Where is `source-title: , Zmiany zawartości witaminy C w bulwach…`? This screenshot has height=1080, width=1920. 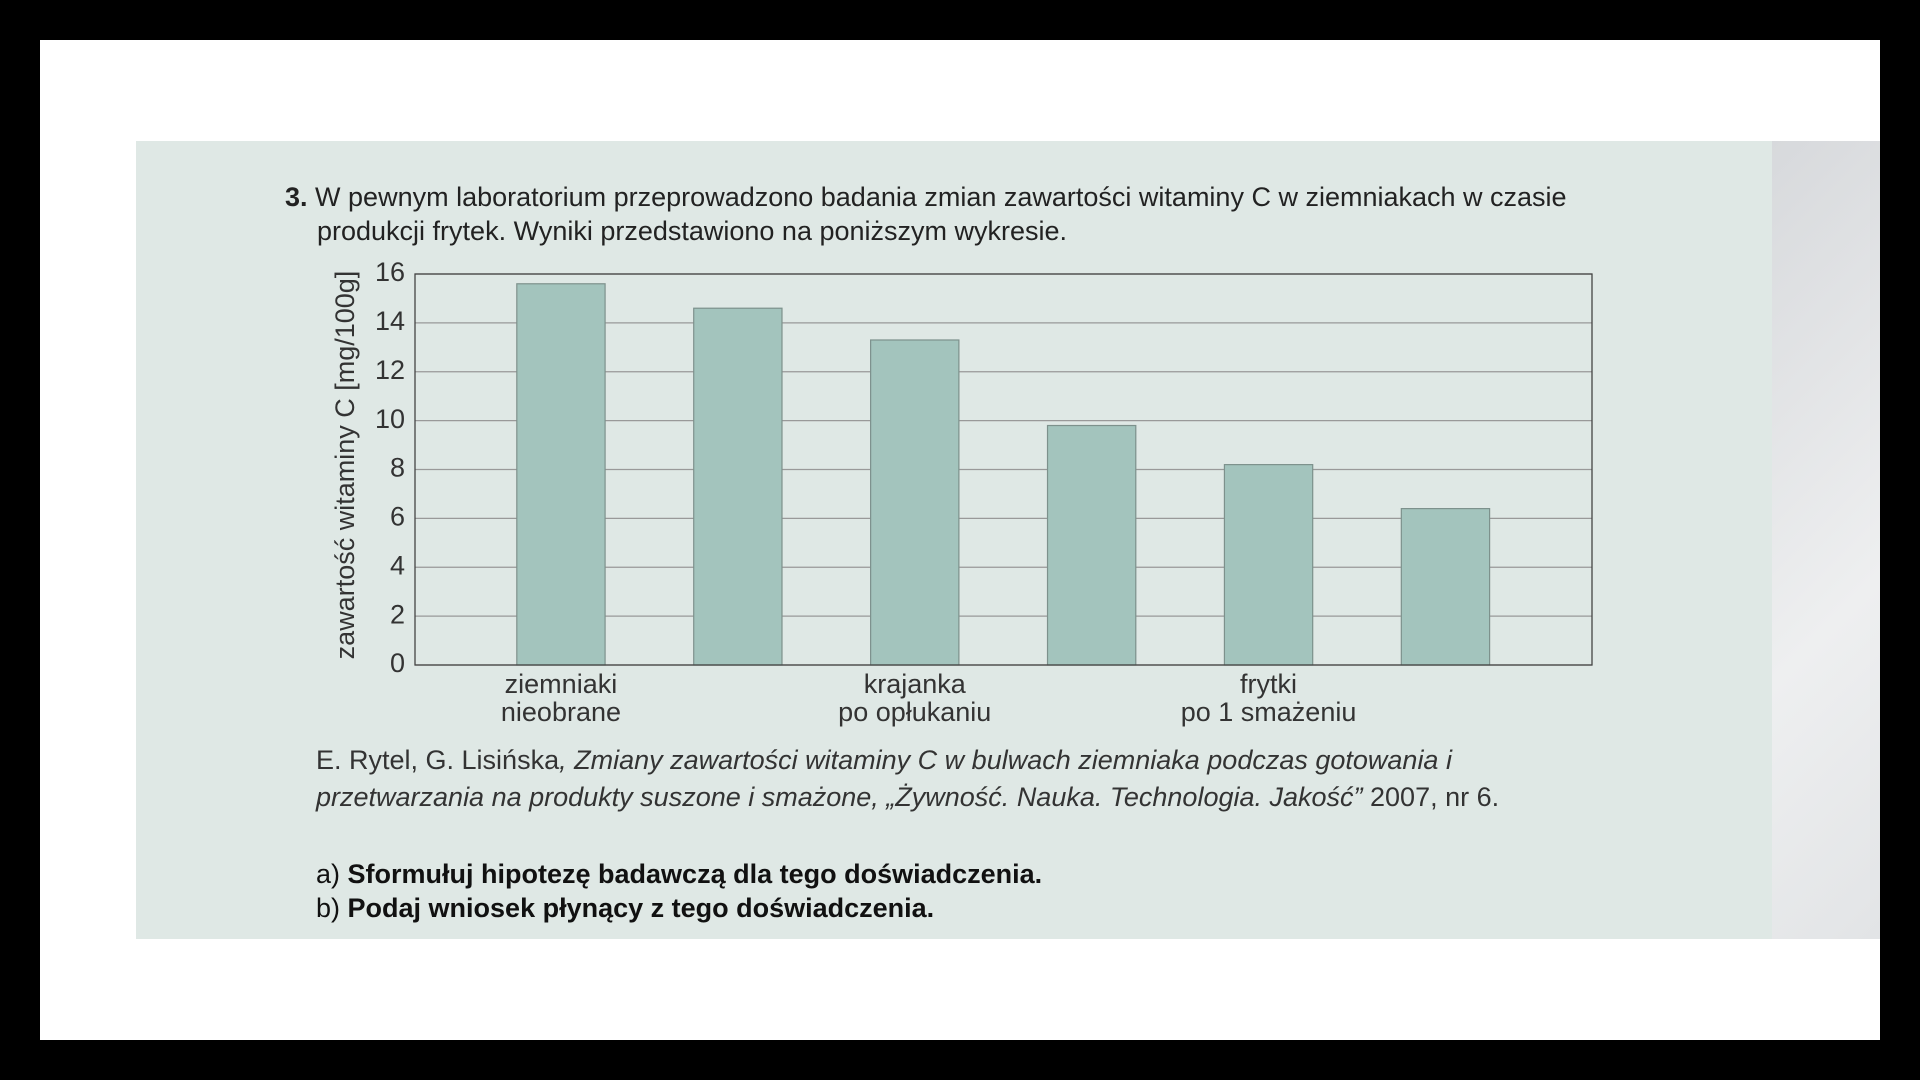 source-title: , Zmiany zawartości witaminy C w bulwach… is located at coordinates (884, 778).